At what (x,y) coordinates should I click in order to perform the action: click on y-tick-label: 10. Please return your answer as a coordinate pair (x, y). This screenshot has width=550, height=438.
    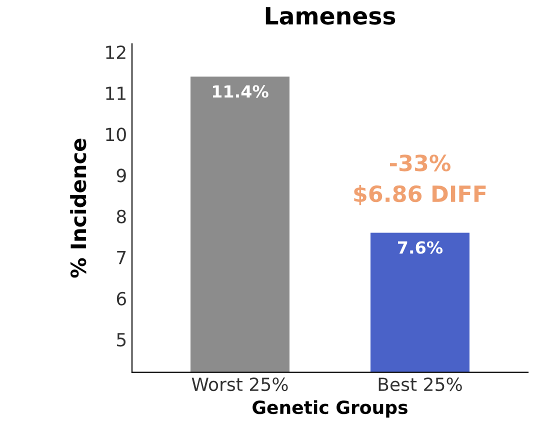
    Looking at the image, I should click on (116, 135).